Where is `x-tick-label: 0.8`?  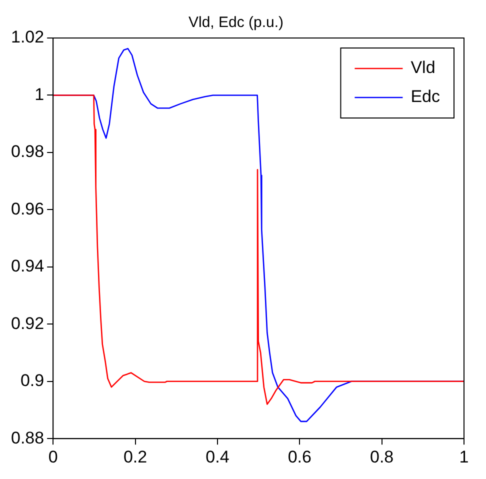
x-tick-label: 0.8 is located at coordinates (382, 456).